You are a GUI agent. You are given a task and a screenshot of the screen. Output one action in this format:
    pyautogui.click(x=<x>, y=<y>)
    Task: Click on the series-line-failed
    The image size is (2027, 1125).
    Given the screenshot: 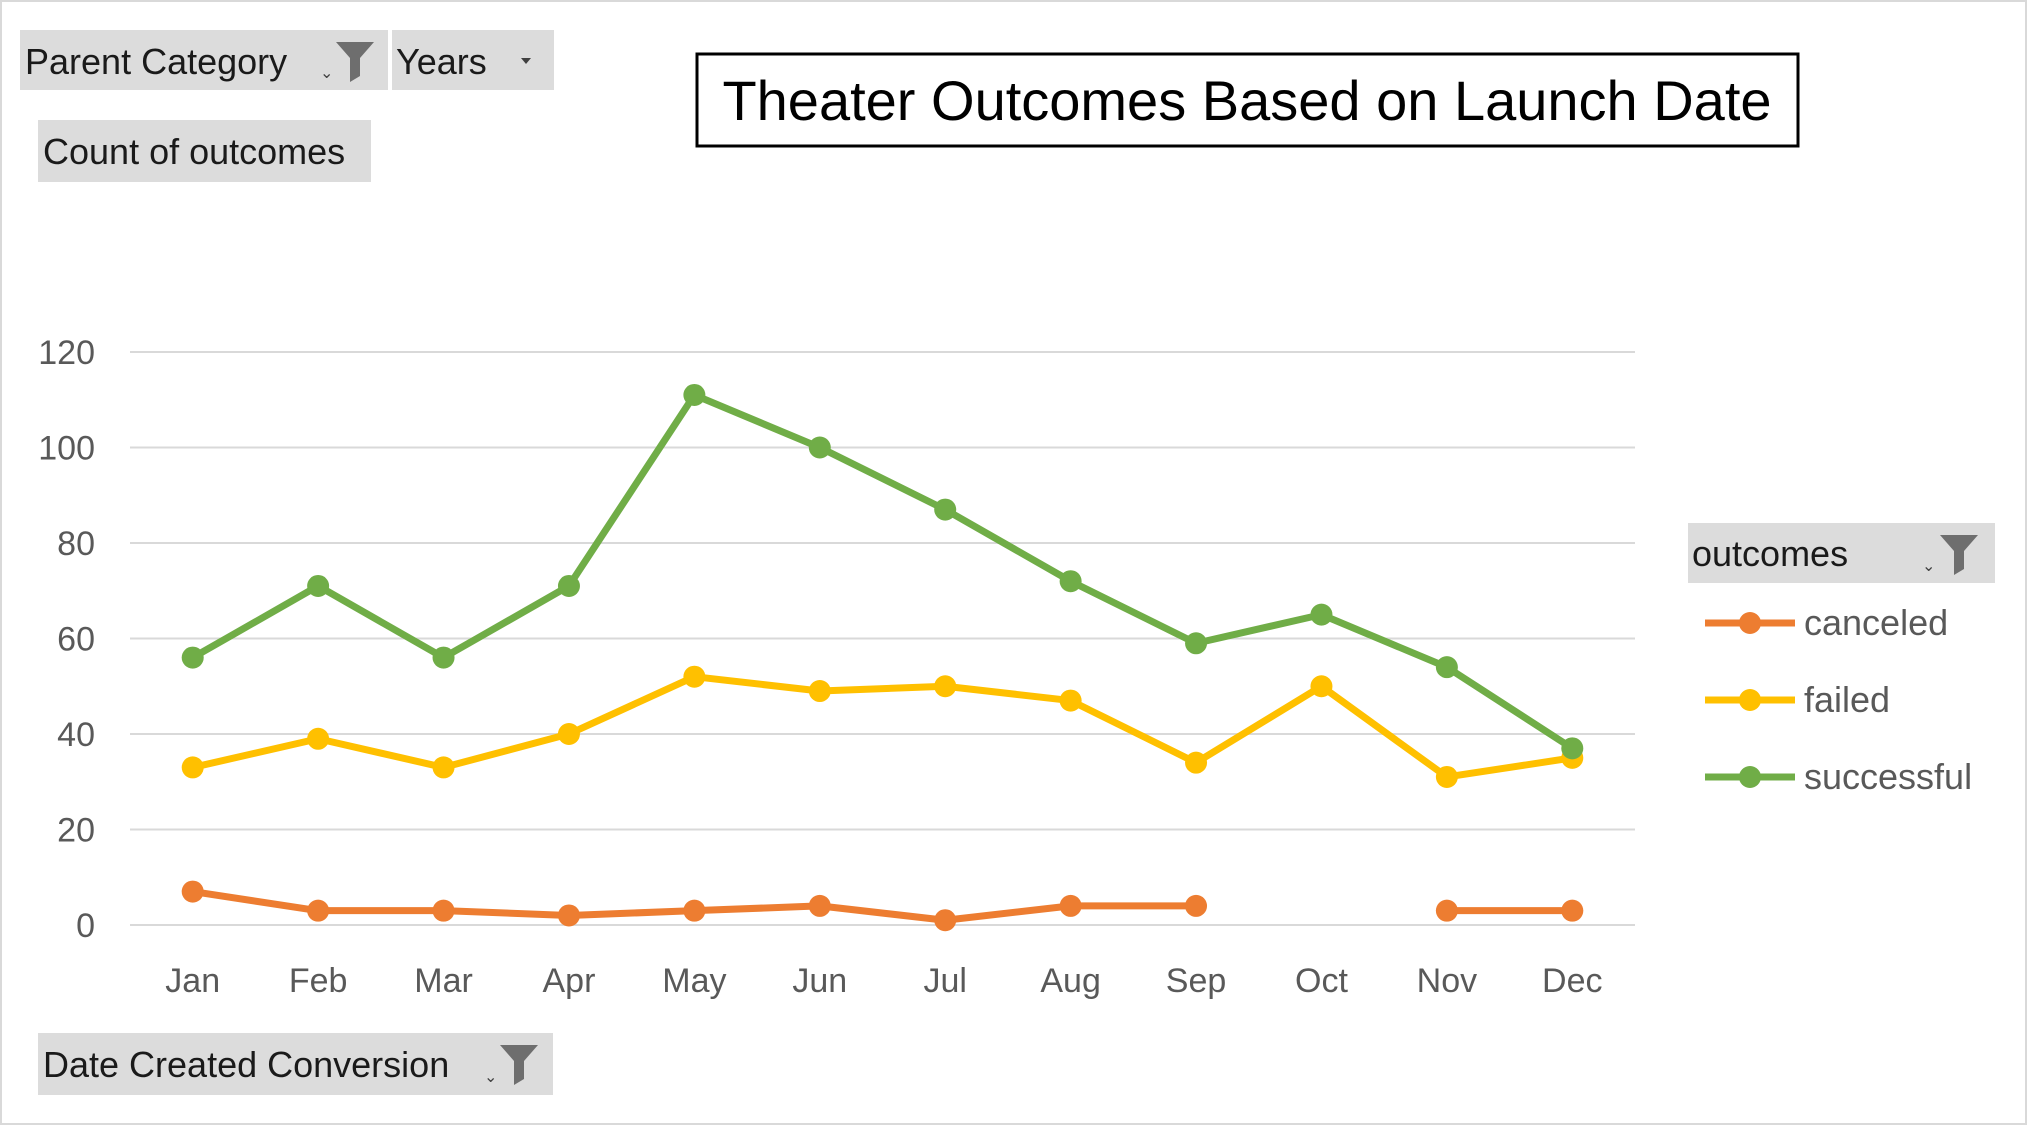 What is the action you would take?
    pyautogui.click(x=882, y=727)
    